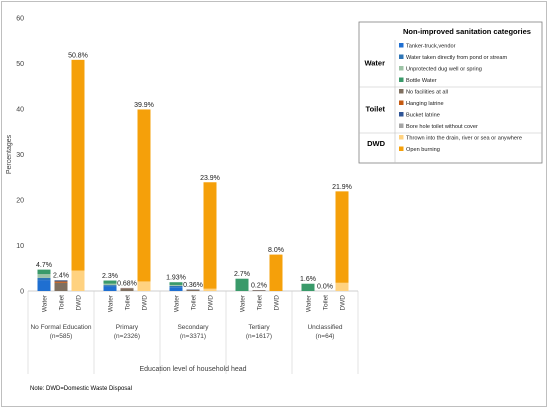  What do you see at coordinates (20, 19) in the screenshot?
I see `y-tick-label: 60` at bounding box center [20, 19].